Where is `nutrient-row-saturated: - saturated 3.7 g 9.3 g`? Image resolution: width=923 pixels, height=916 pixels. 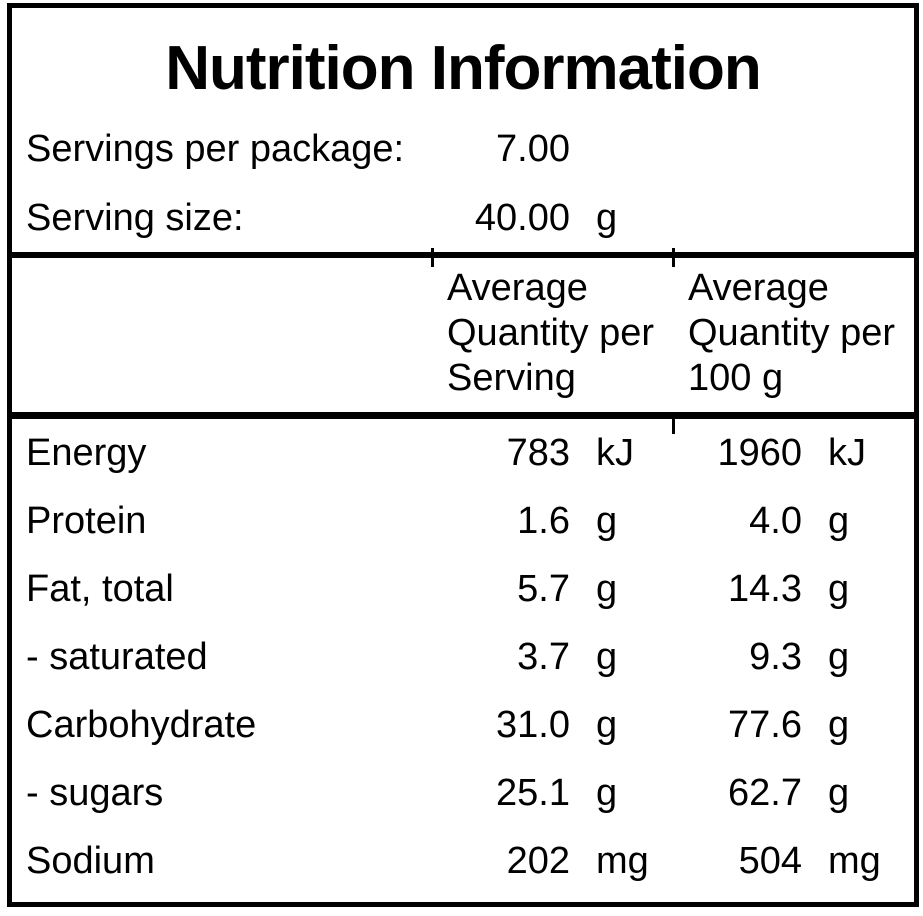 nutrient-row-saturated: - saturated 3.7 g 9.3 g is located at coordinates (463, 657).